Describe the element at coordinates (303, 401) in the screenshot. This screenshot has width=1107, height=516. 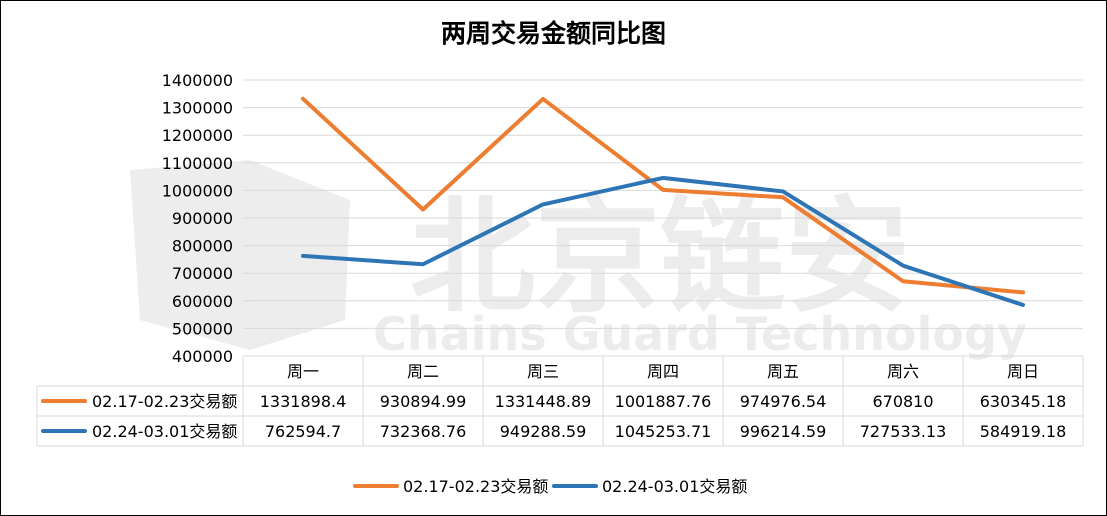
I see `data-label: 1331898.4` at that location.